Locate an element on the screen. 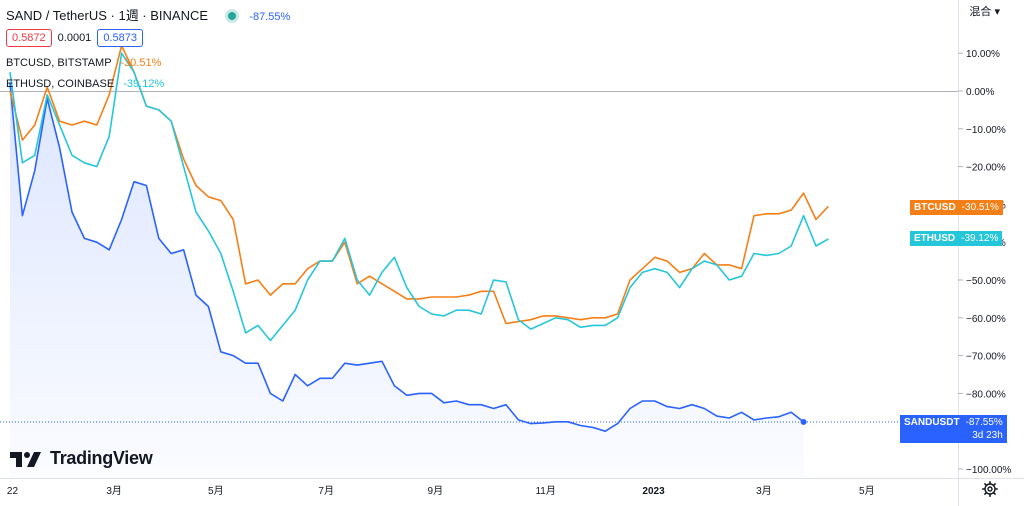 This screenshot has width=1024, height=506. chart-header: SAND / TetherUS · 1週 · BINANCE -87.55% is located at coordinates (148, 14).